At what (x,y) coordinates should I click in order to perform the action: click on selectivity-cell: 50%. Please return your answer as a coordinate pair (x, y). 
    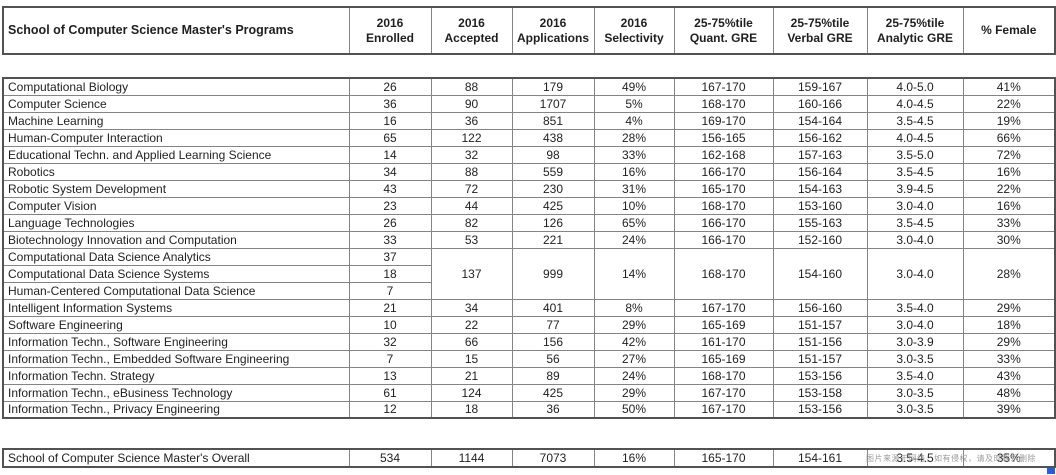
    Looking at the image, I should click on (634, 409).